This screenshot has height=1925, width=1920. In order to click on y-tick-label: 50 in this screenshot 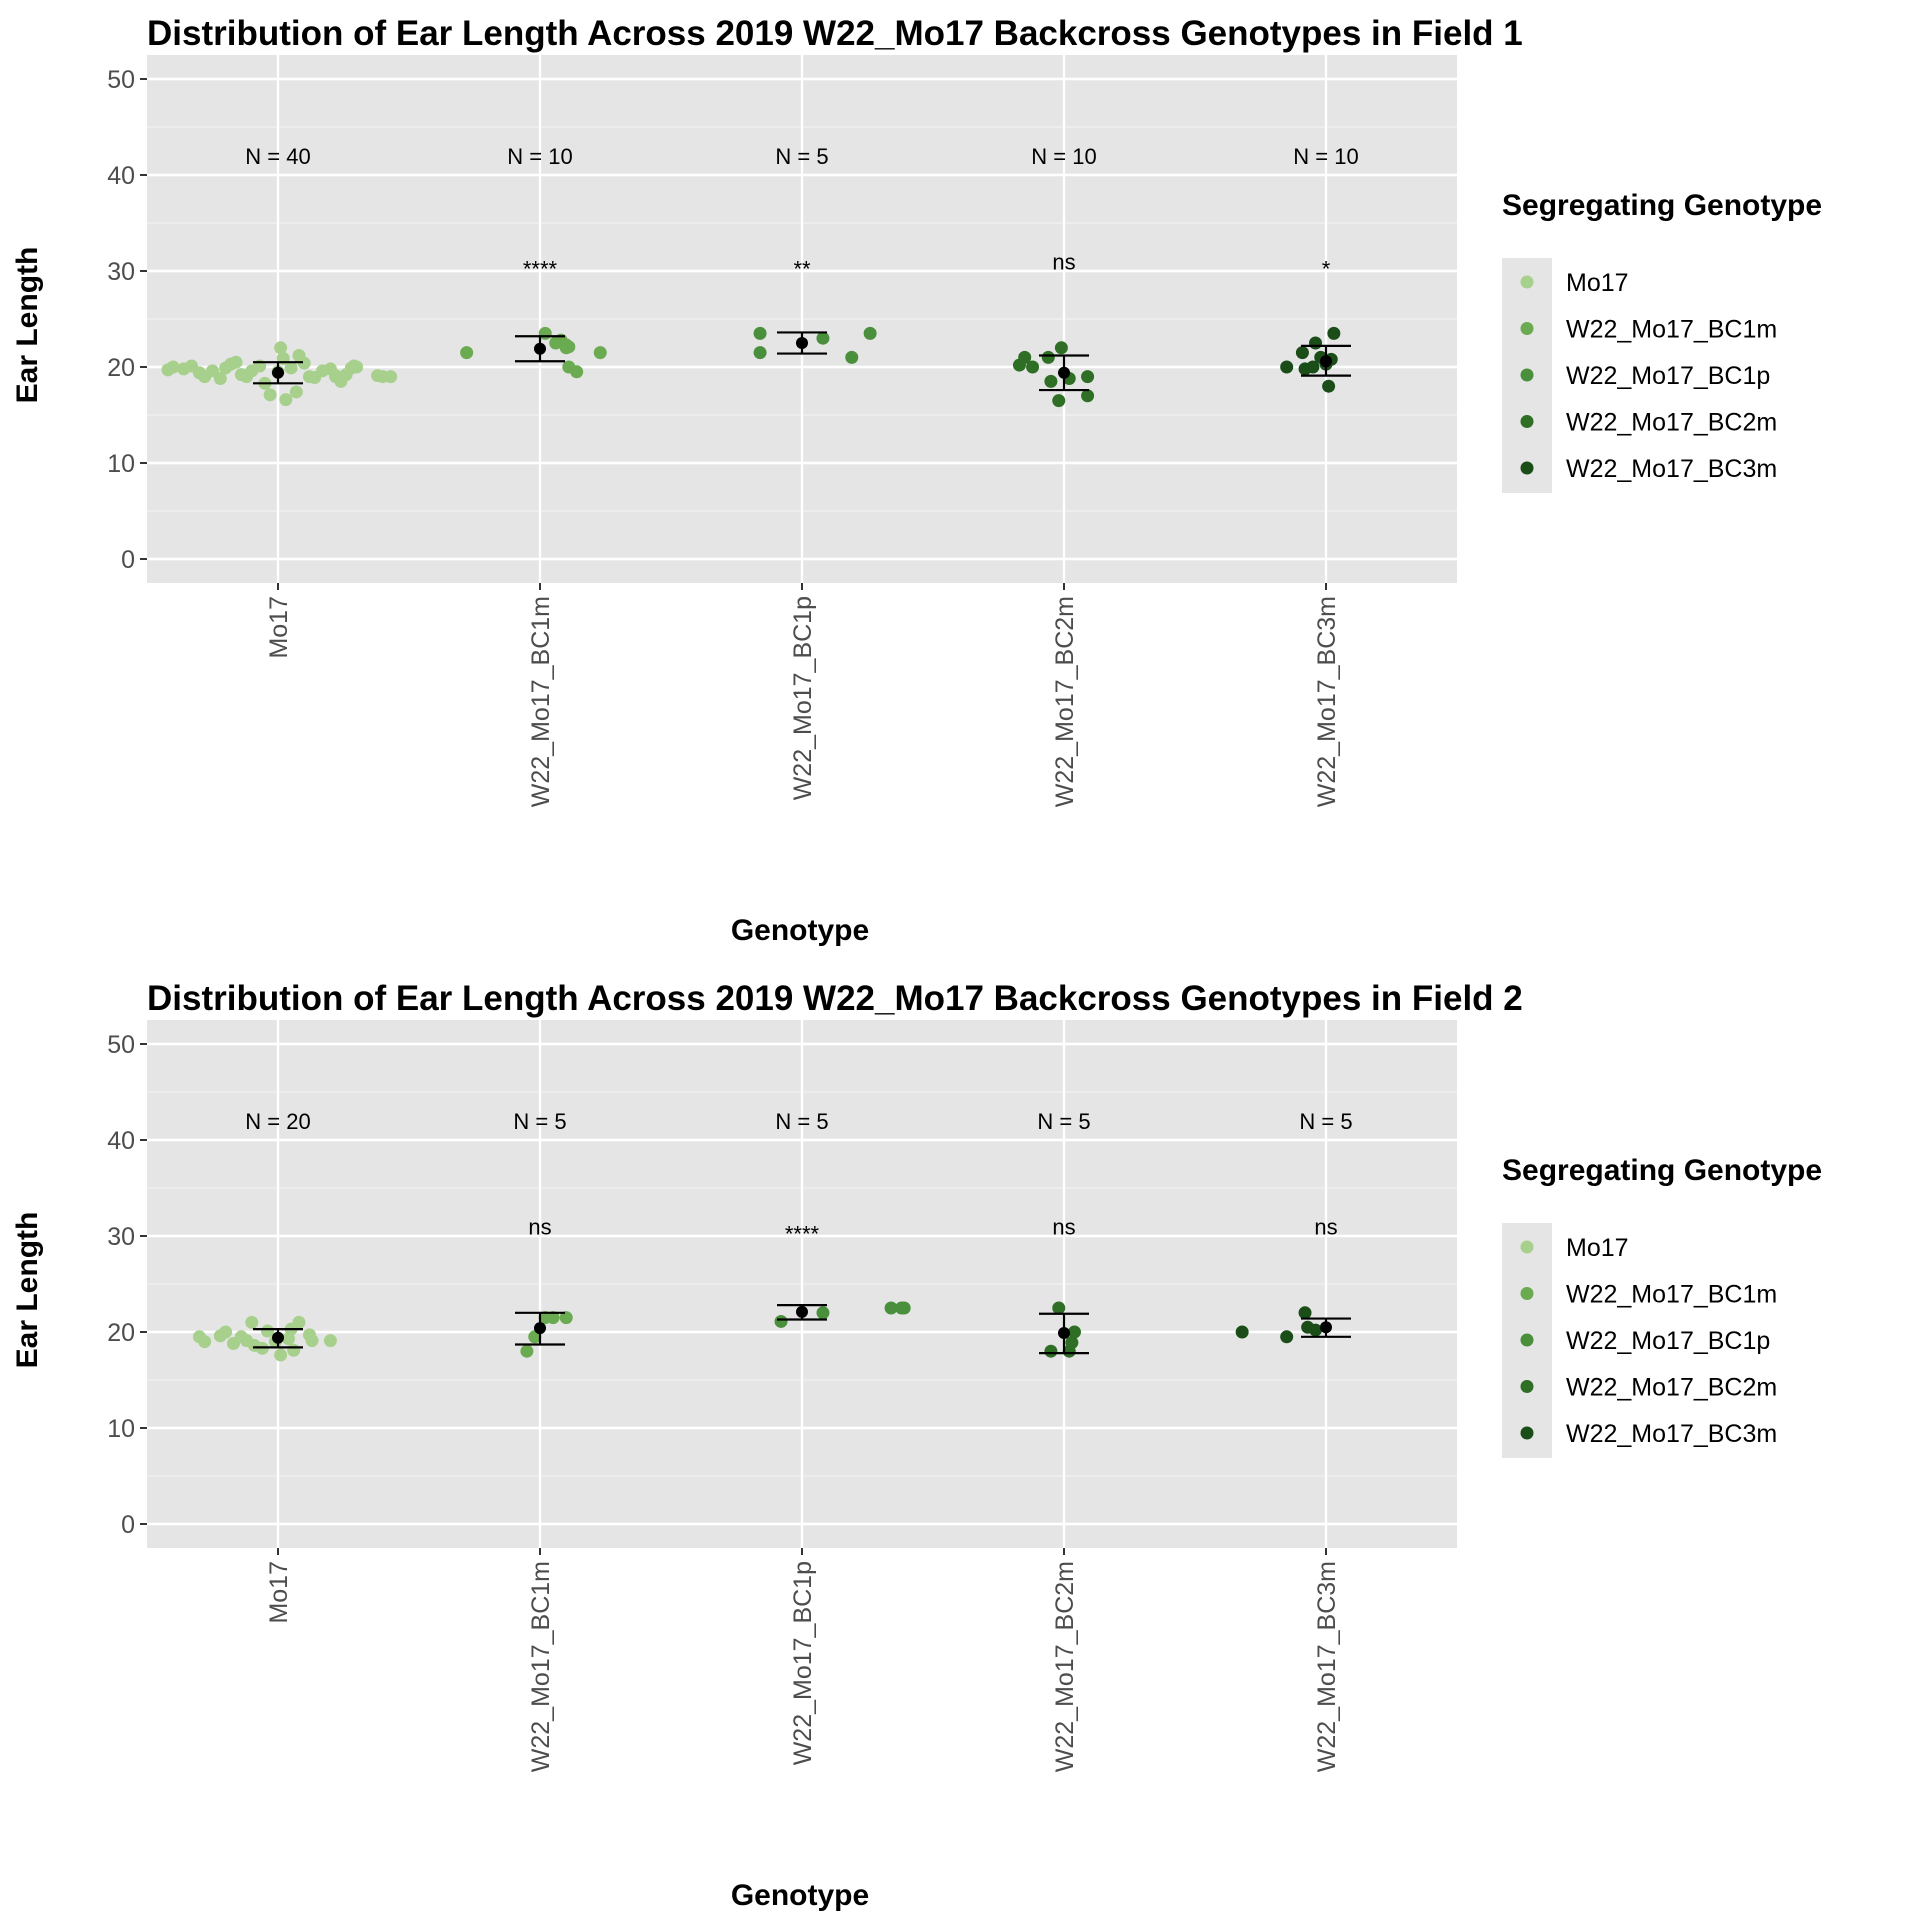, I will do `click(121, 80)`.